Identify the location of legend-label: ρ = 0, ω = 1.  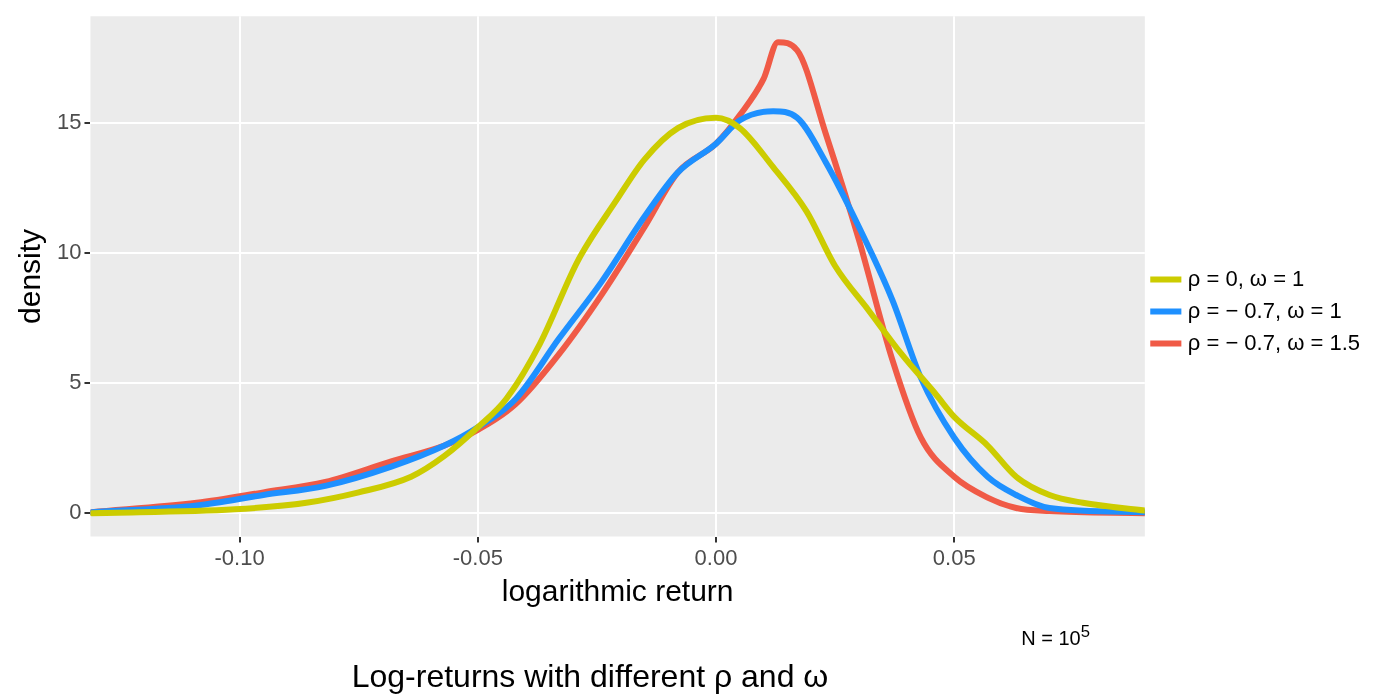
(1246, 278).